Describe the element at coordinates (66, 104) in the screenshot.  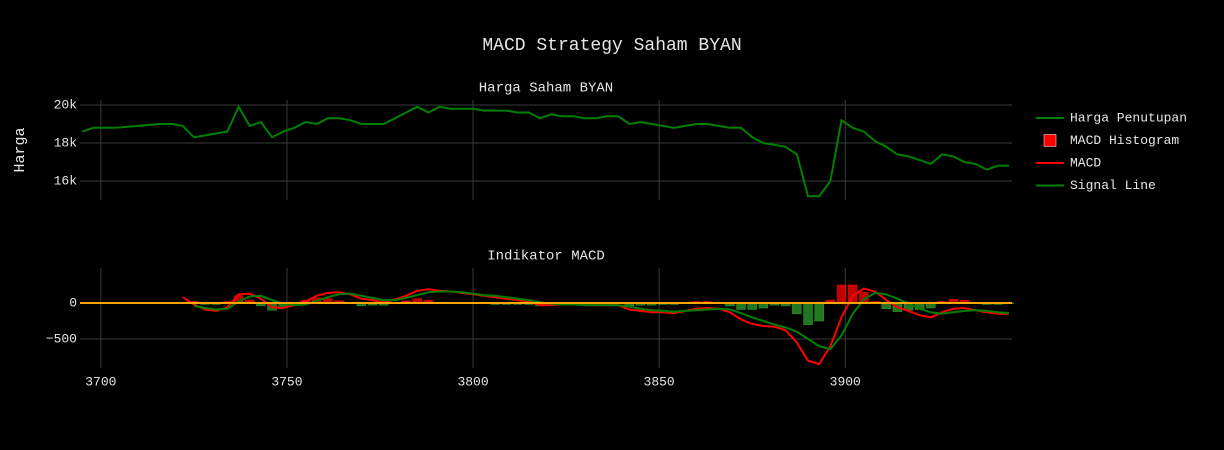
I see `y-tick-label: 20k` at that location.